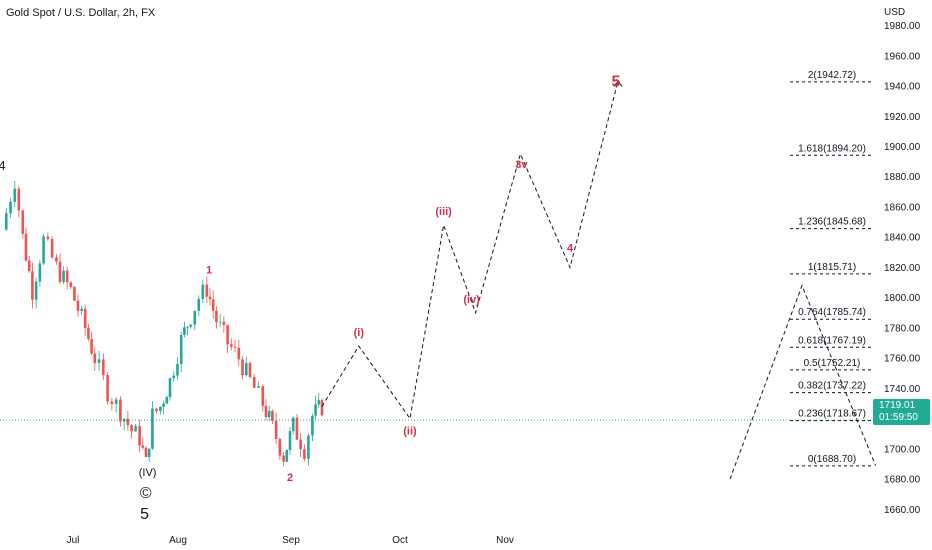 Image resolution: width=932 pixels, height=550 pixels. I want to click on fib-label: 1(1815.71), so click(832, 267).